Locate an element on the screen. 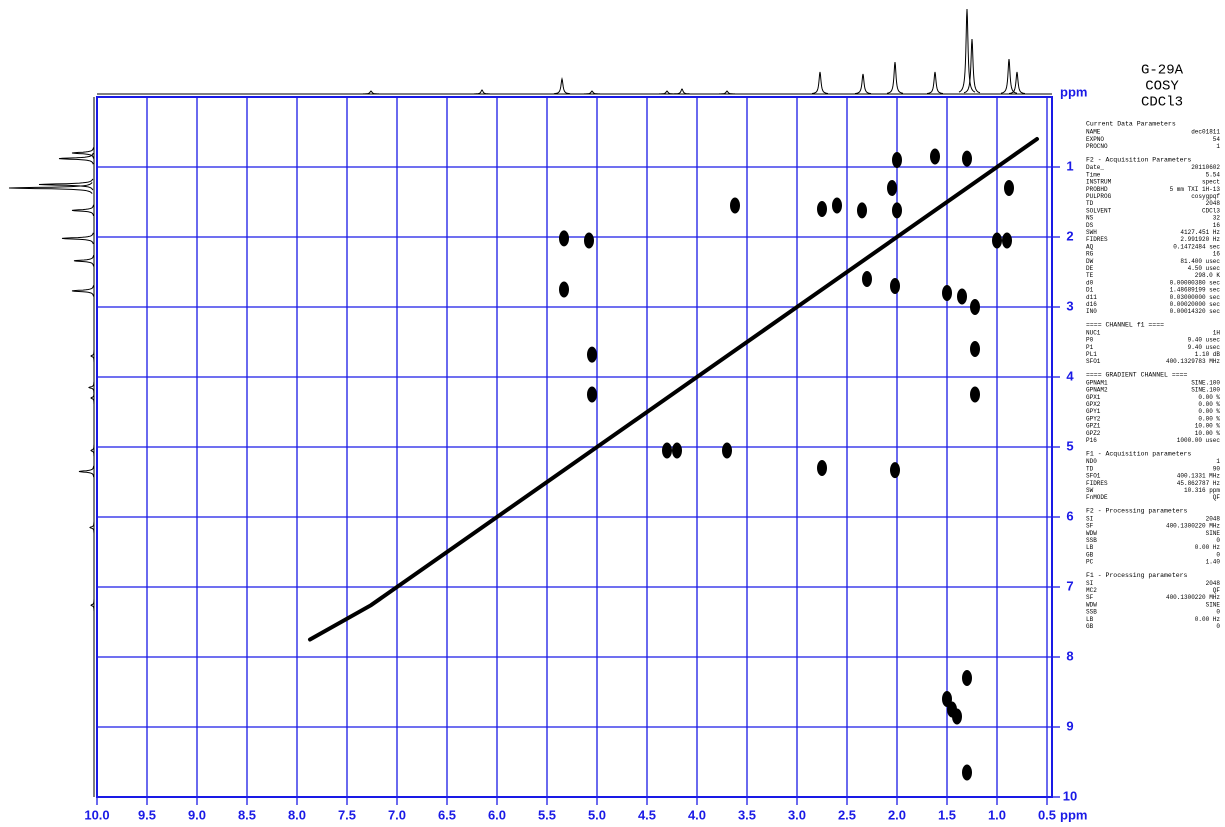  param-value: 1.40 is located at coordinates (1213, 562).